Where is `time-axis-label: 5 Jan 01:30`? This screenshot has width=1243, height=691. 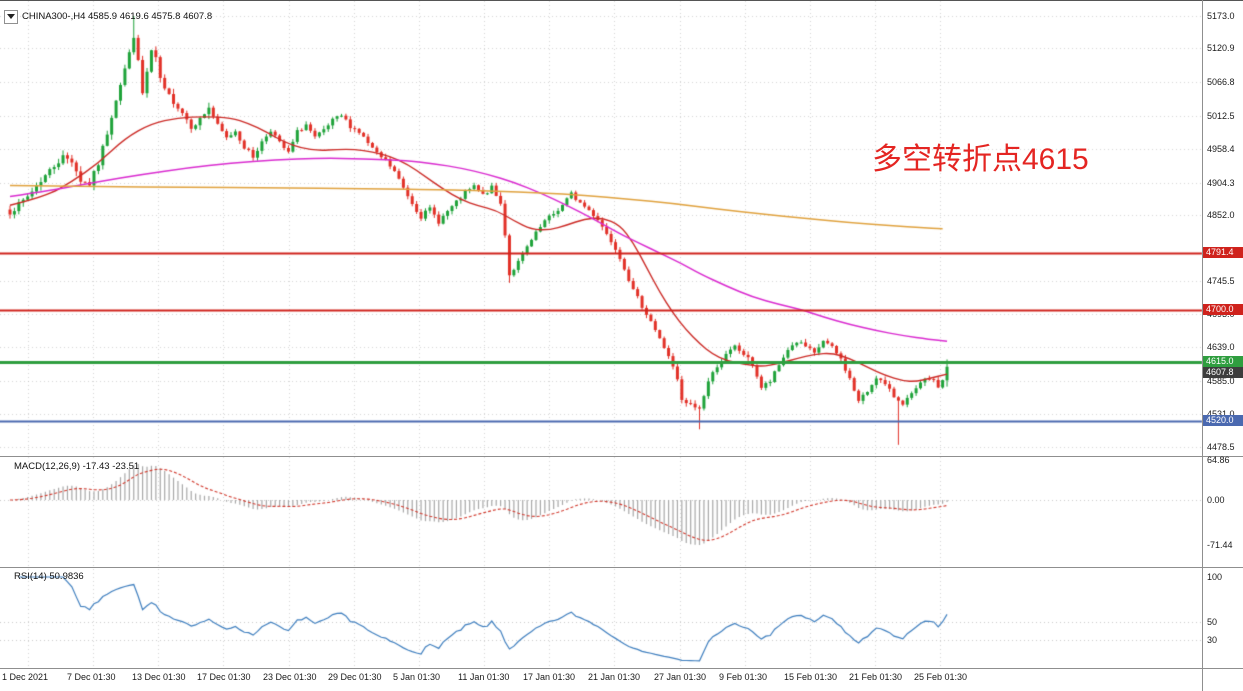
time-axis-label: 5 Jan 01:30 is located at coordinates (417, 677).